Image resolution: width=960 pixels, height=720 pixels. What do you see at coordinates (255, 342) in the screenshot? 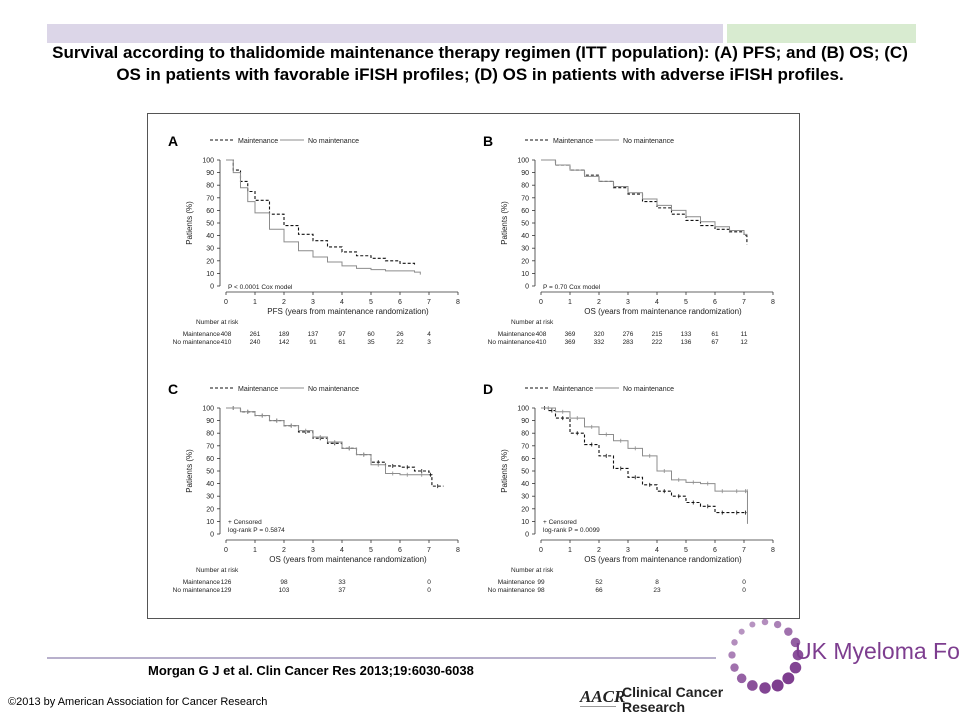
I see `panel-a-risk-value: 240` at bounding box center [255, 342].